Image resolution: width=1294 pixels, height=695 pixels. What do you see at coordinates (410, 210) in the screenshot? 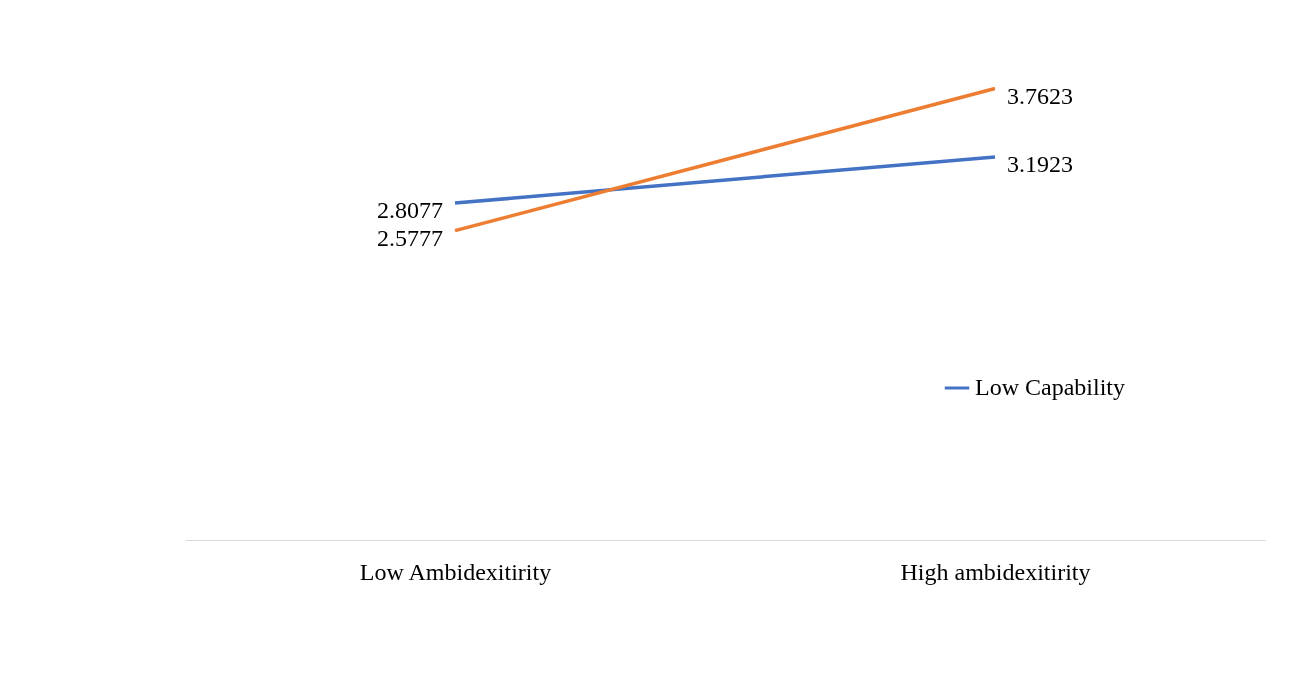
I see `data-label: 2.8077` at bounding box center [410, 210].